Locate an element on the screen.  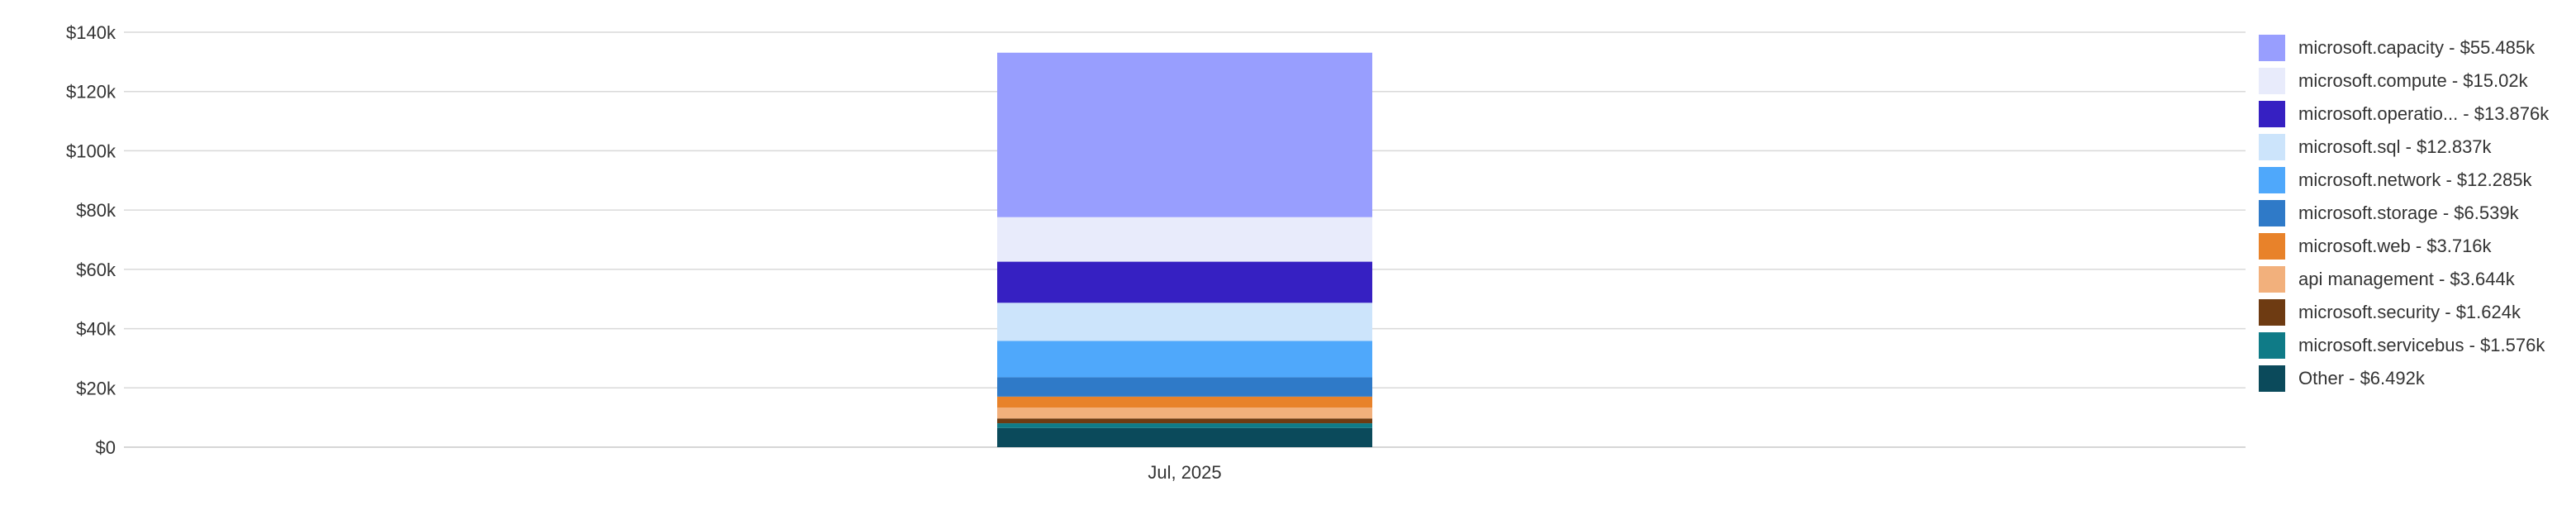
bar-segment-microsoft-capacity is located at coordinates (1184, 134).